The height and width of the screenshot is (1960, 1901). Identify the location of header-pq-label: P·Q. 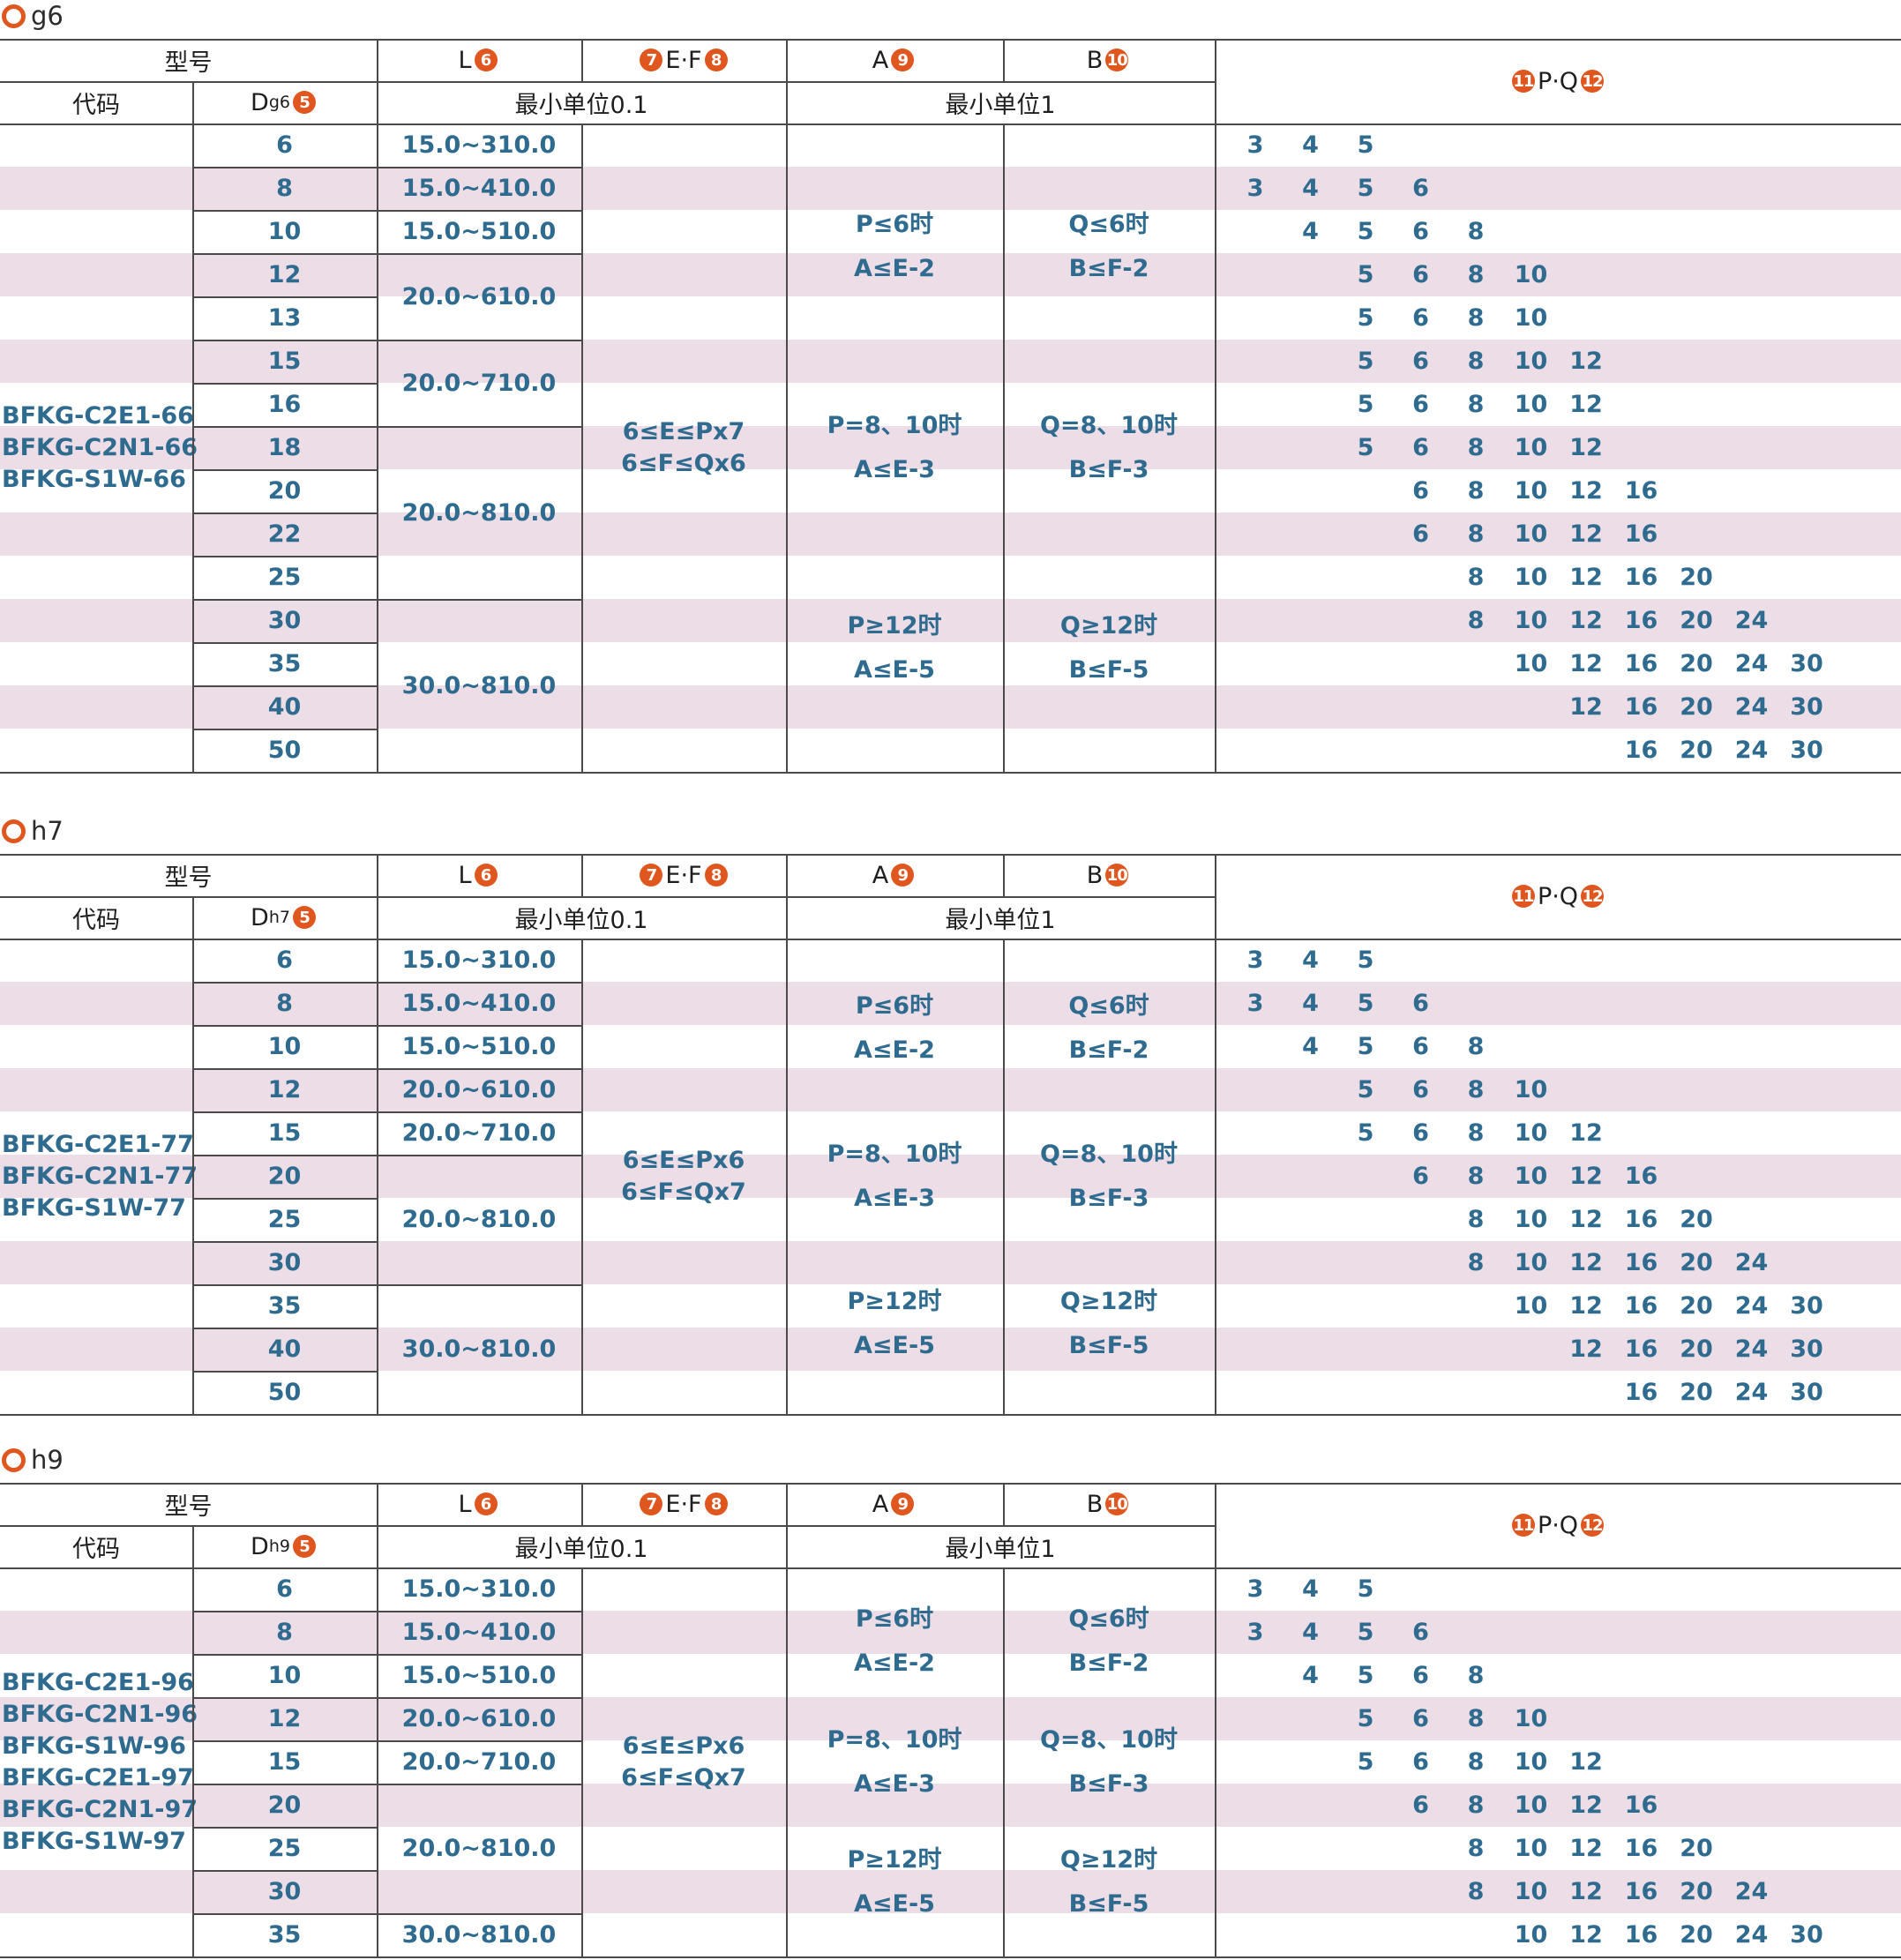
(1558, 81).